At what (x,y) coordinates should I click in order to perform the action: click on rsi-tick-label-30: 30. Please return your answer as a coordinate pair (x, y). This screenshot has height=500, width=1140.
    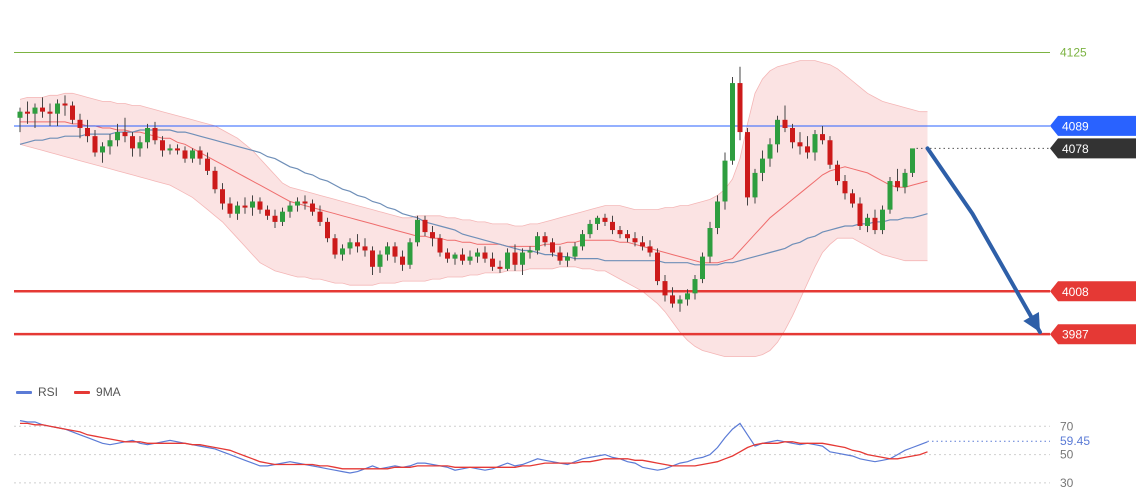
    Looking at the image, I should click on (1067, 483).